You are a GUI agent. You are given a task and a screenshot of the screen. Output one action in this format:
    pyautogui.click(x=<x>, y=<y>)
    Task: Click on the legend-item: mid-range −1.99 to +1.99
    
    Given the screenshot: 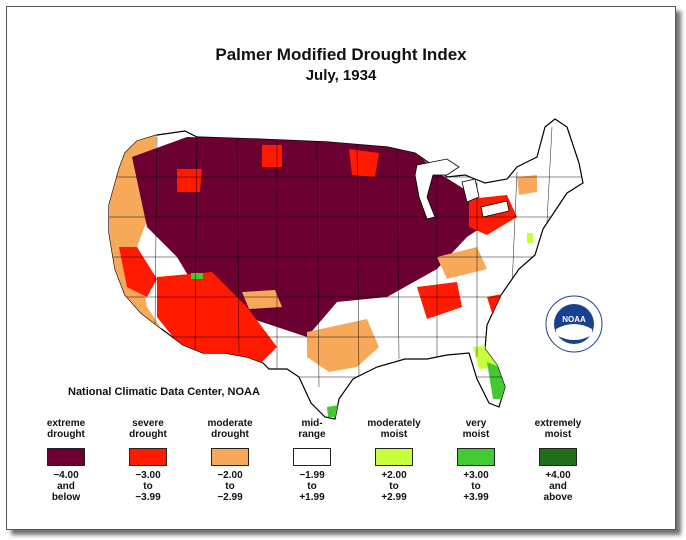 What is the action you would take?
    pyautogui.click(x=312, y=459)
    